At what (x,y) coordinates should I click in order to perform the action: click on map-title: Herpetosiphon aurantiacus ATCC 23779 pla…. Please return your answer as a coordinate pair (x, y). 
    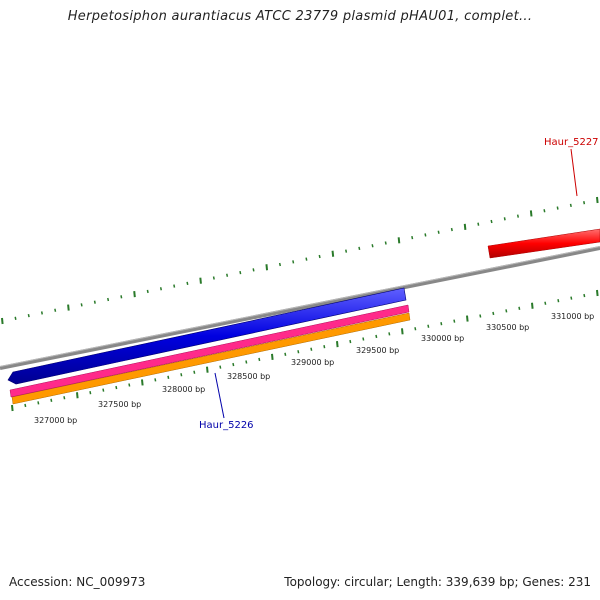
    Looking at the image, I should click on (300, 16).